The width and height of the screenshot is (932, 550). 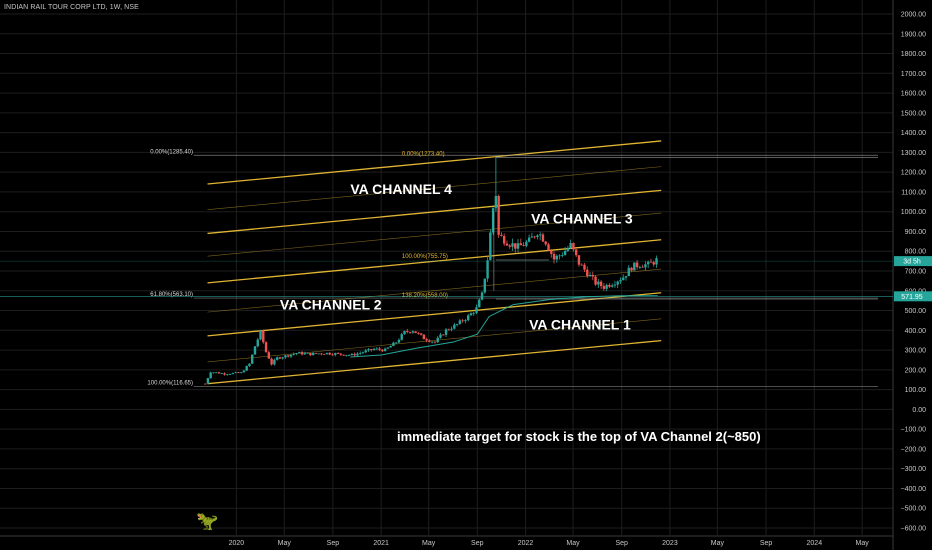 What do you see at coordinates (916, 232) in the screenshot?
I see `y-tick-label: 900.00` at bounding box center [916, 232].